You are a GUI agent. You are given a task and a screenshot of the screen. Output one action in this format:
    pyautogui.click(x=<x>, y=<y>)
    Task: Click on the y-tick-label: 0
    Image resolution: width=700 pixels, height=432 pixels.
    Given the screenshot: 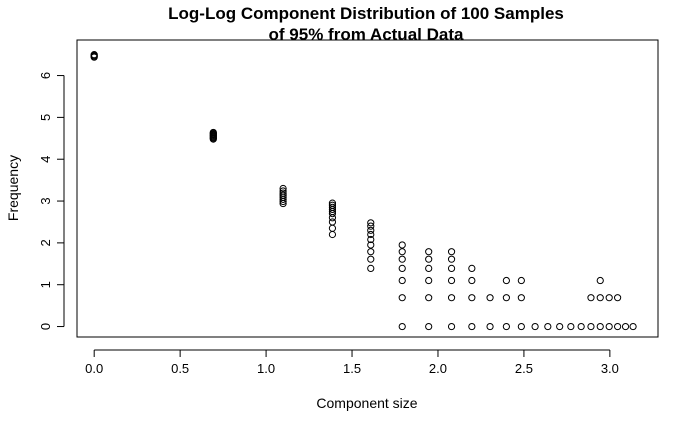 What is the action you would take?
    pyautogui.click(x=45, y=326)
    